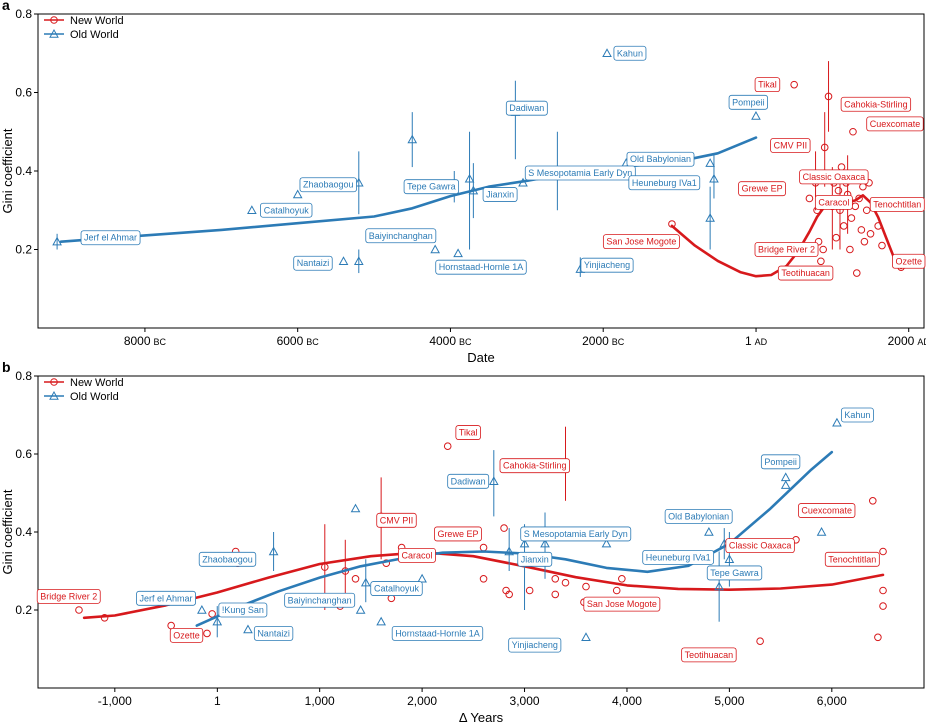 The width and height of the screenshot is (926, 723). What do you see at coordinates (480, 357) in the screenshot?
I see `x-axis-title: Date` at bounding box center [480, 357].